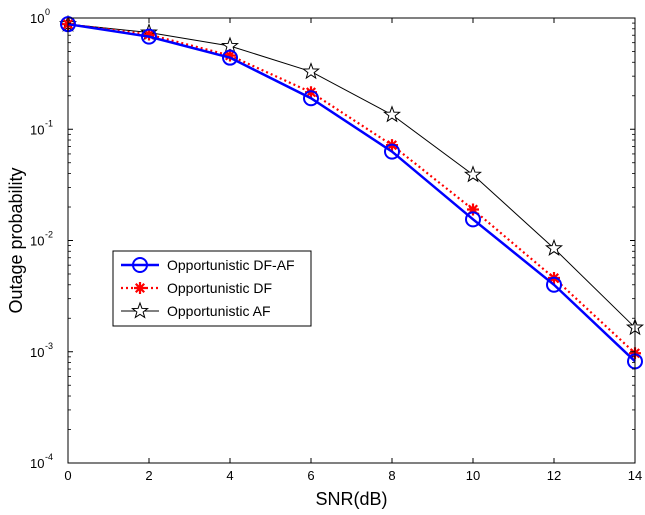 The height and width of the screenshot is (515, 645). Describe the element at coordinates (49, 457) in the screenshot. I see `y-tick-label-exponent: -4` at that location.